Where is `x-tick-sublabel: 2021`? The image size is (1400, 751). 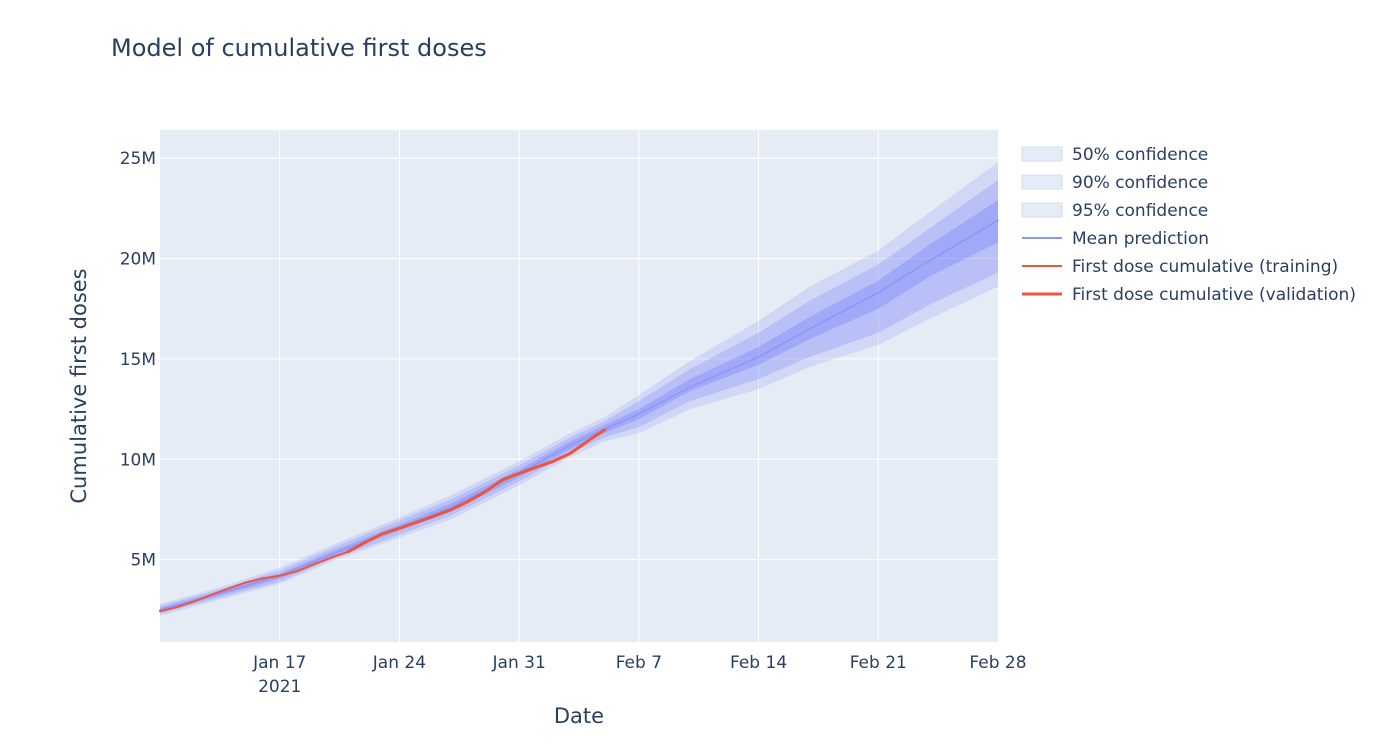 x-tick-sublabel: 2021 is located at coordinates (279, 687).